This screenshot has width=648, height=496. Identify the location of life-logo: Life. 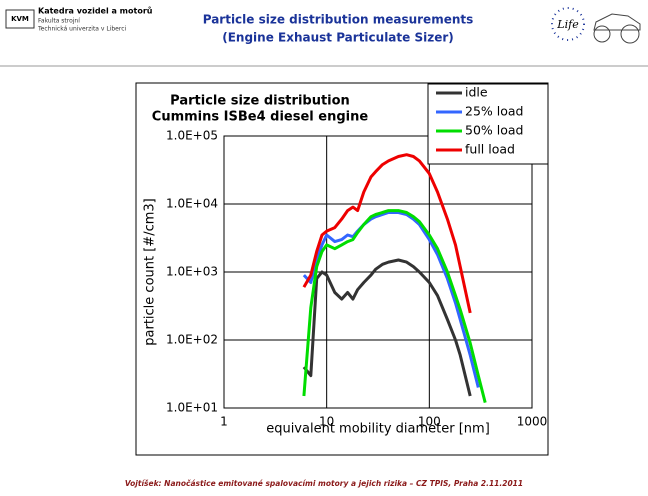
(567, 24).